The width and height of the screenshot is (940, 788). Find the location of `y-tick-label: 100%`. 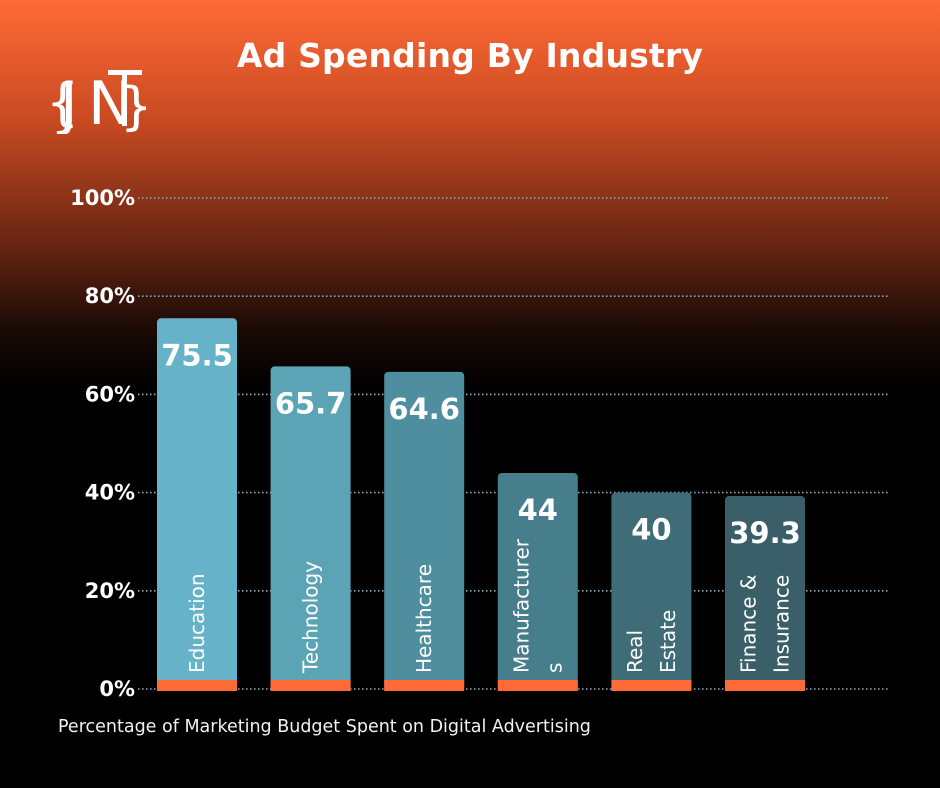

y-tick-label: 100% is located at coordinates (102, 198).